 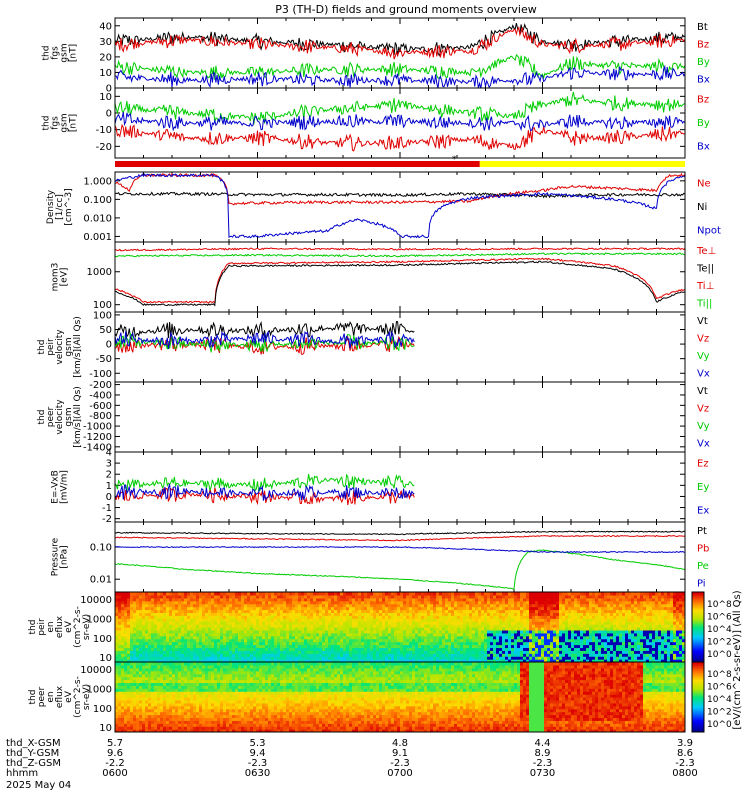 I want to click on y-axis-label: [cm^-3], so click(x=69, y=206).